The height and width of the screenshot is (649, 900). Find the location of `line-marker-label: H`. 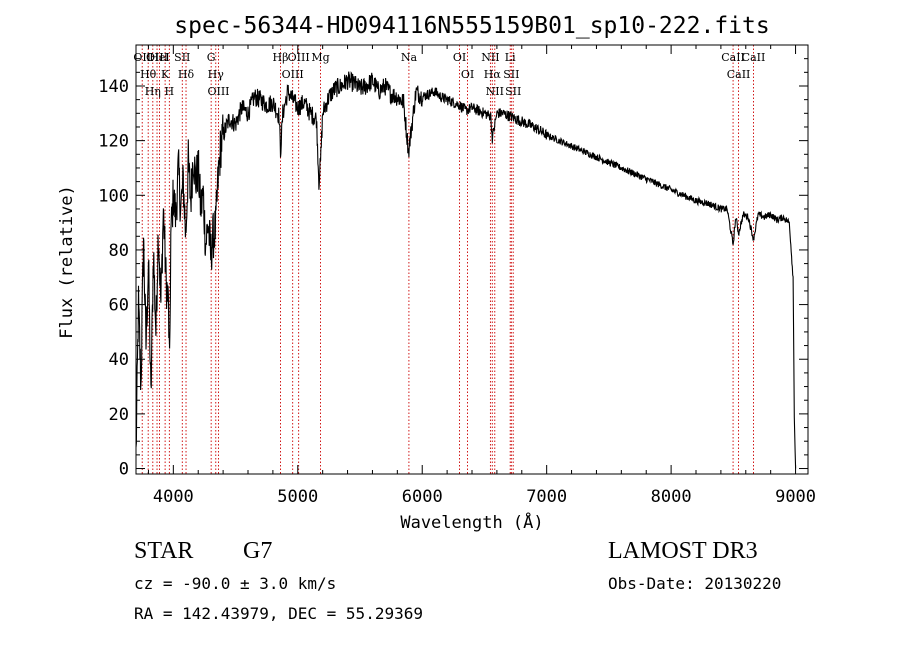

line-marker-label: H is located at coordinates (170, 91).